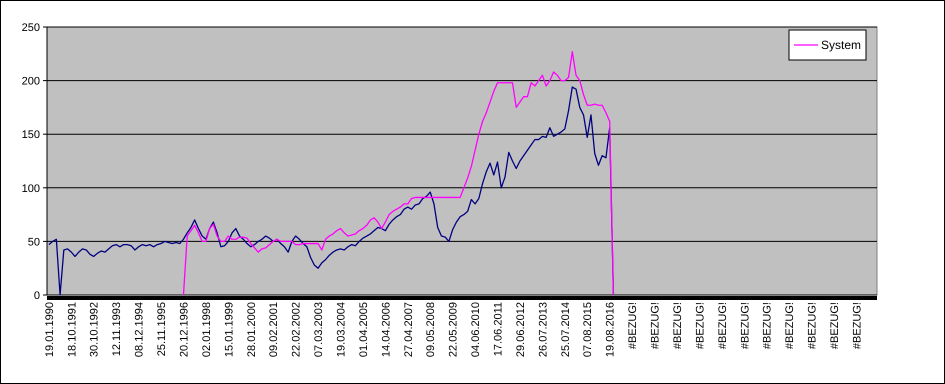 This screenshot has width=945, height=384. What do you see at coordinates (184, 330) in the screenshot?
I see `x-tick-label: 20.12.1996` at bounding box center [184, 330].